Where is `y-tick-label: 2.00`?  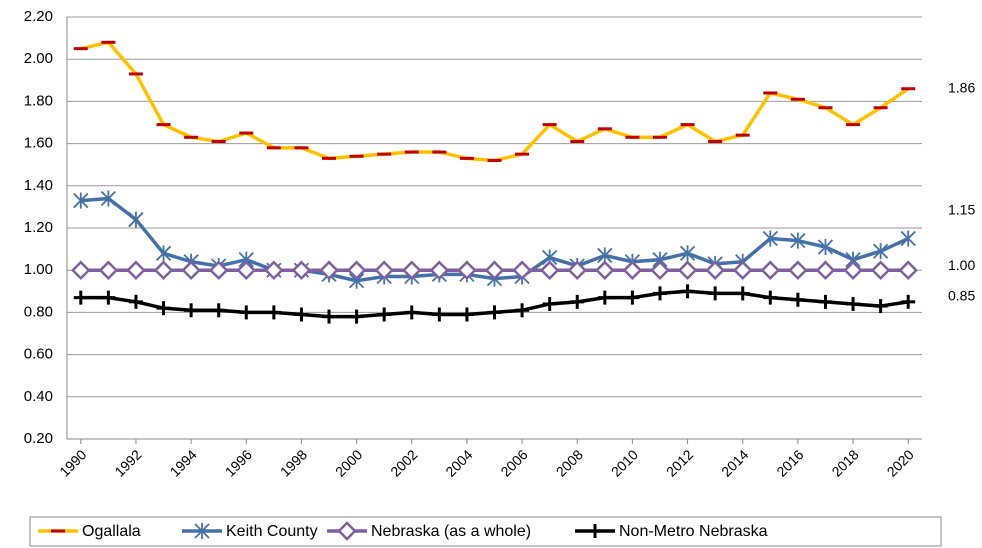 y-tick-label: 2.00 is located at coordinates (38, 58).